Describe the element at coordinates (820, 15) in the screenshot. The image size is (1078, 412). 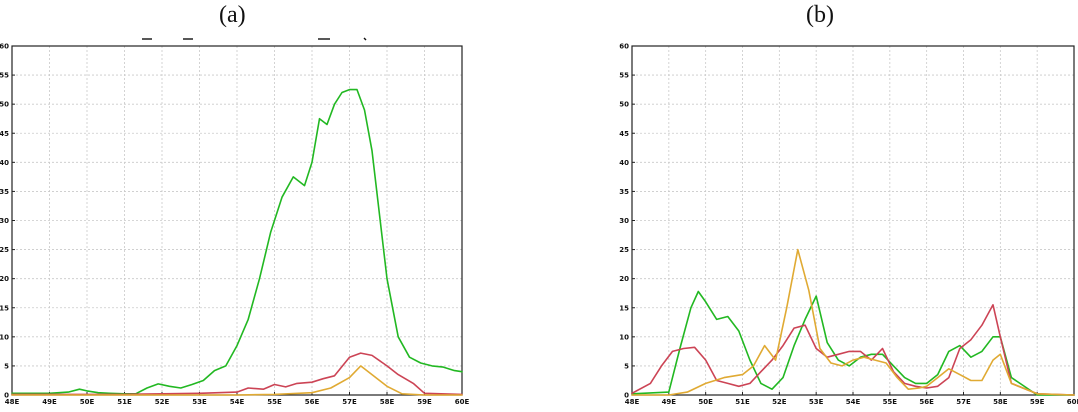
I see `panel-label-b: (b)` at that location.